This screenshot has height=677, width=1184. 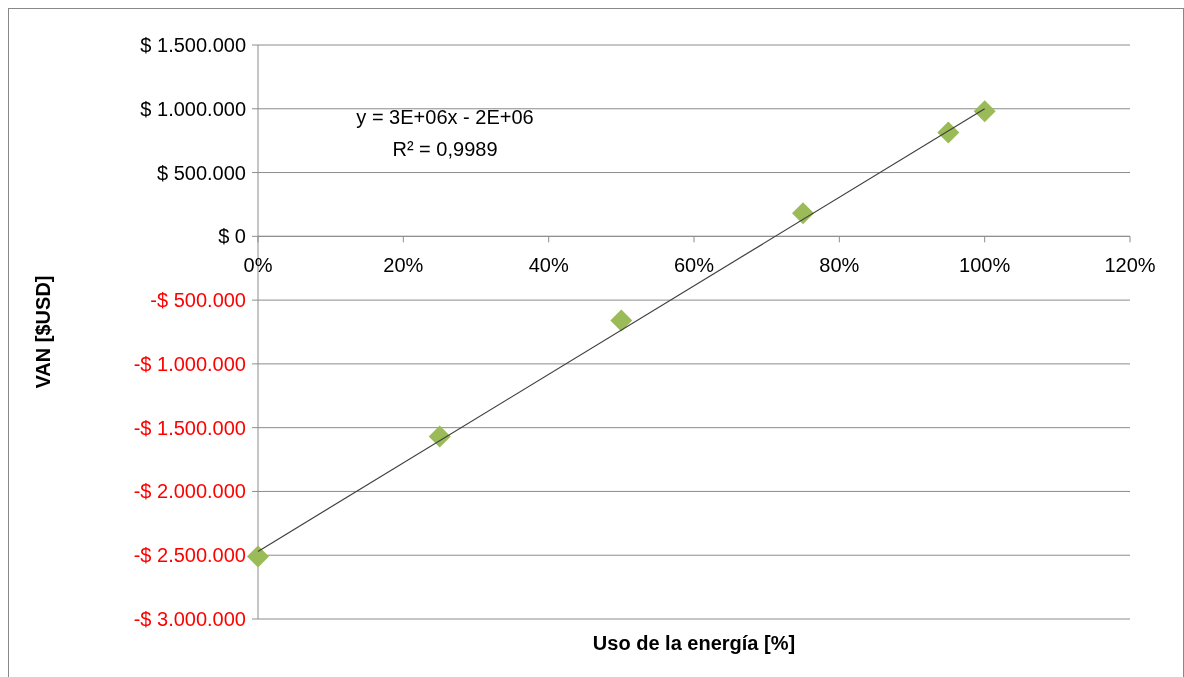 What do you see at coordinates (43, 332) in the screenshot?
I see `y-axis-title: VAN [$USD]` at bounding box center [43, 332].